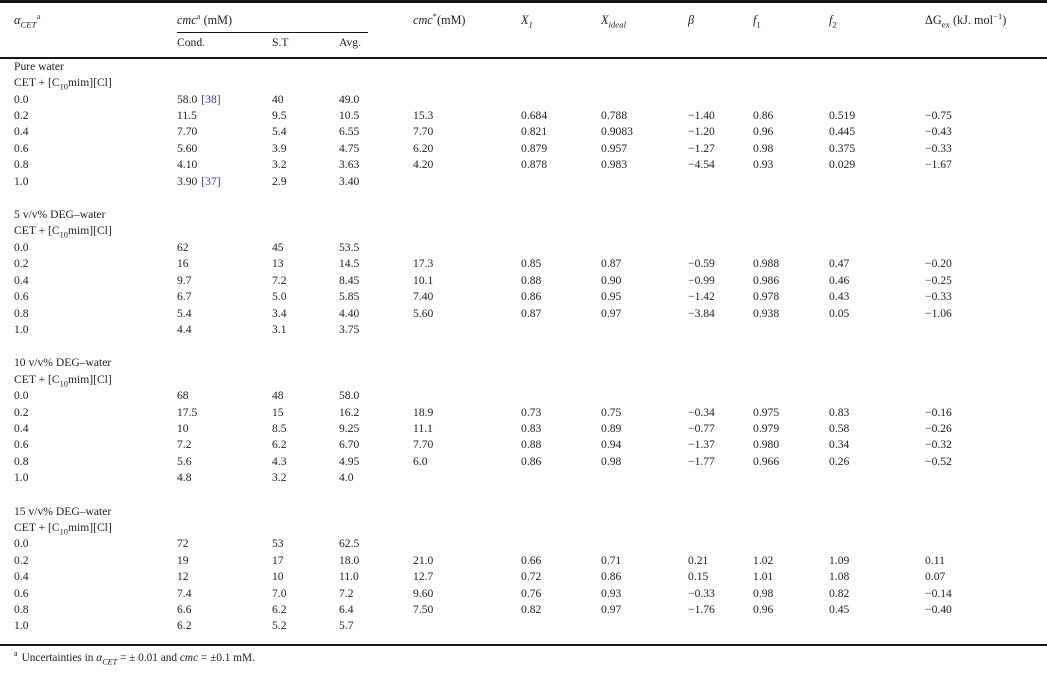 This screenshot has width=1047, height=680. What do you see at coordinates (611, 428) in the screenshot?
I see `cell-value: 0.89` at bounding box center [611, 428].